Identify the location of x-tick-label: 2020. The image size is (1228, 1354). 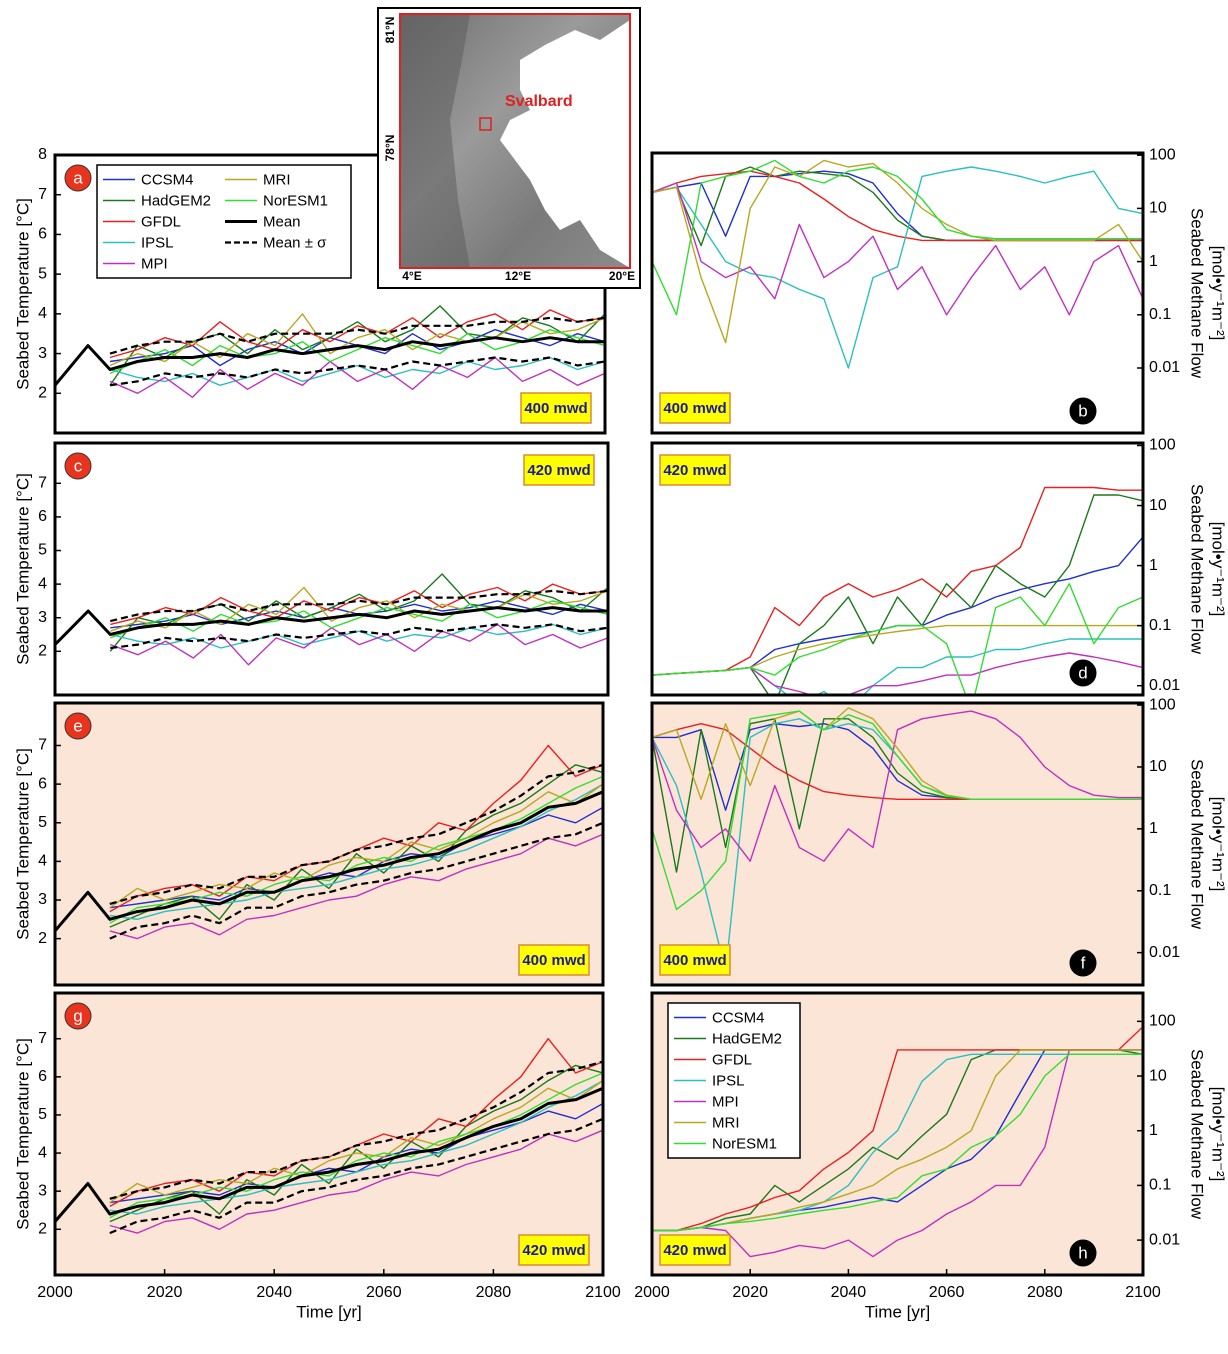
(750, 1292).